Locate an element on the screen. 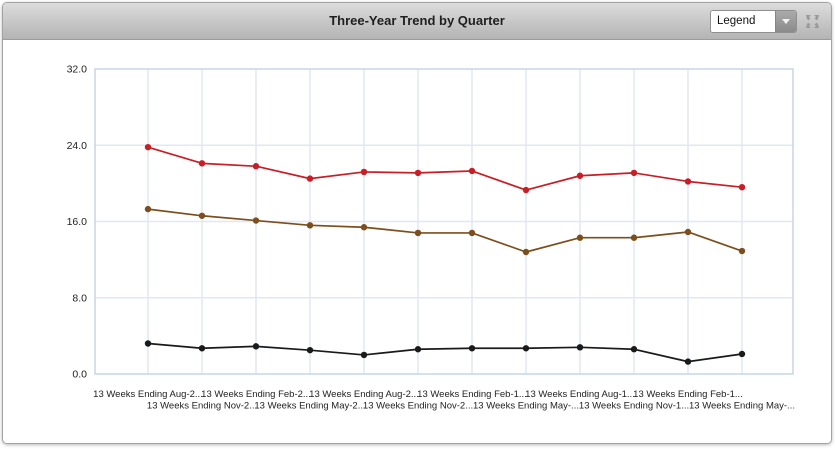 This screenshot has width=835, height=449. maximize-button is located at coordinates (812, 21).